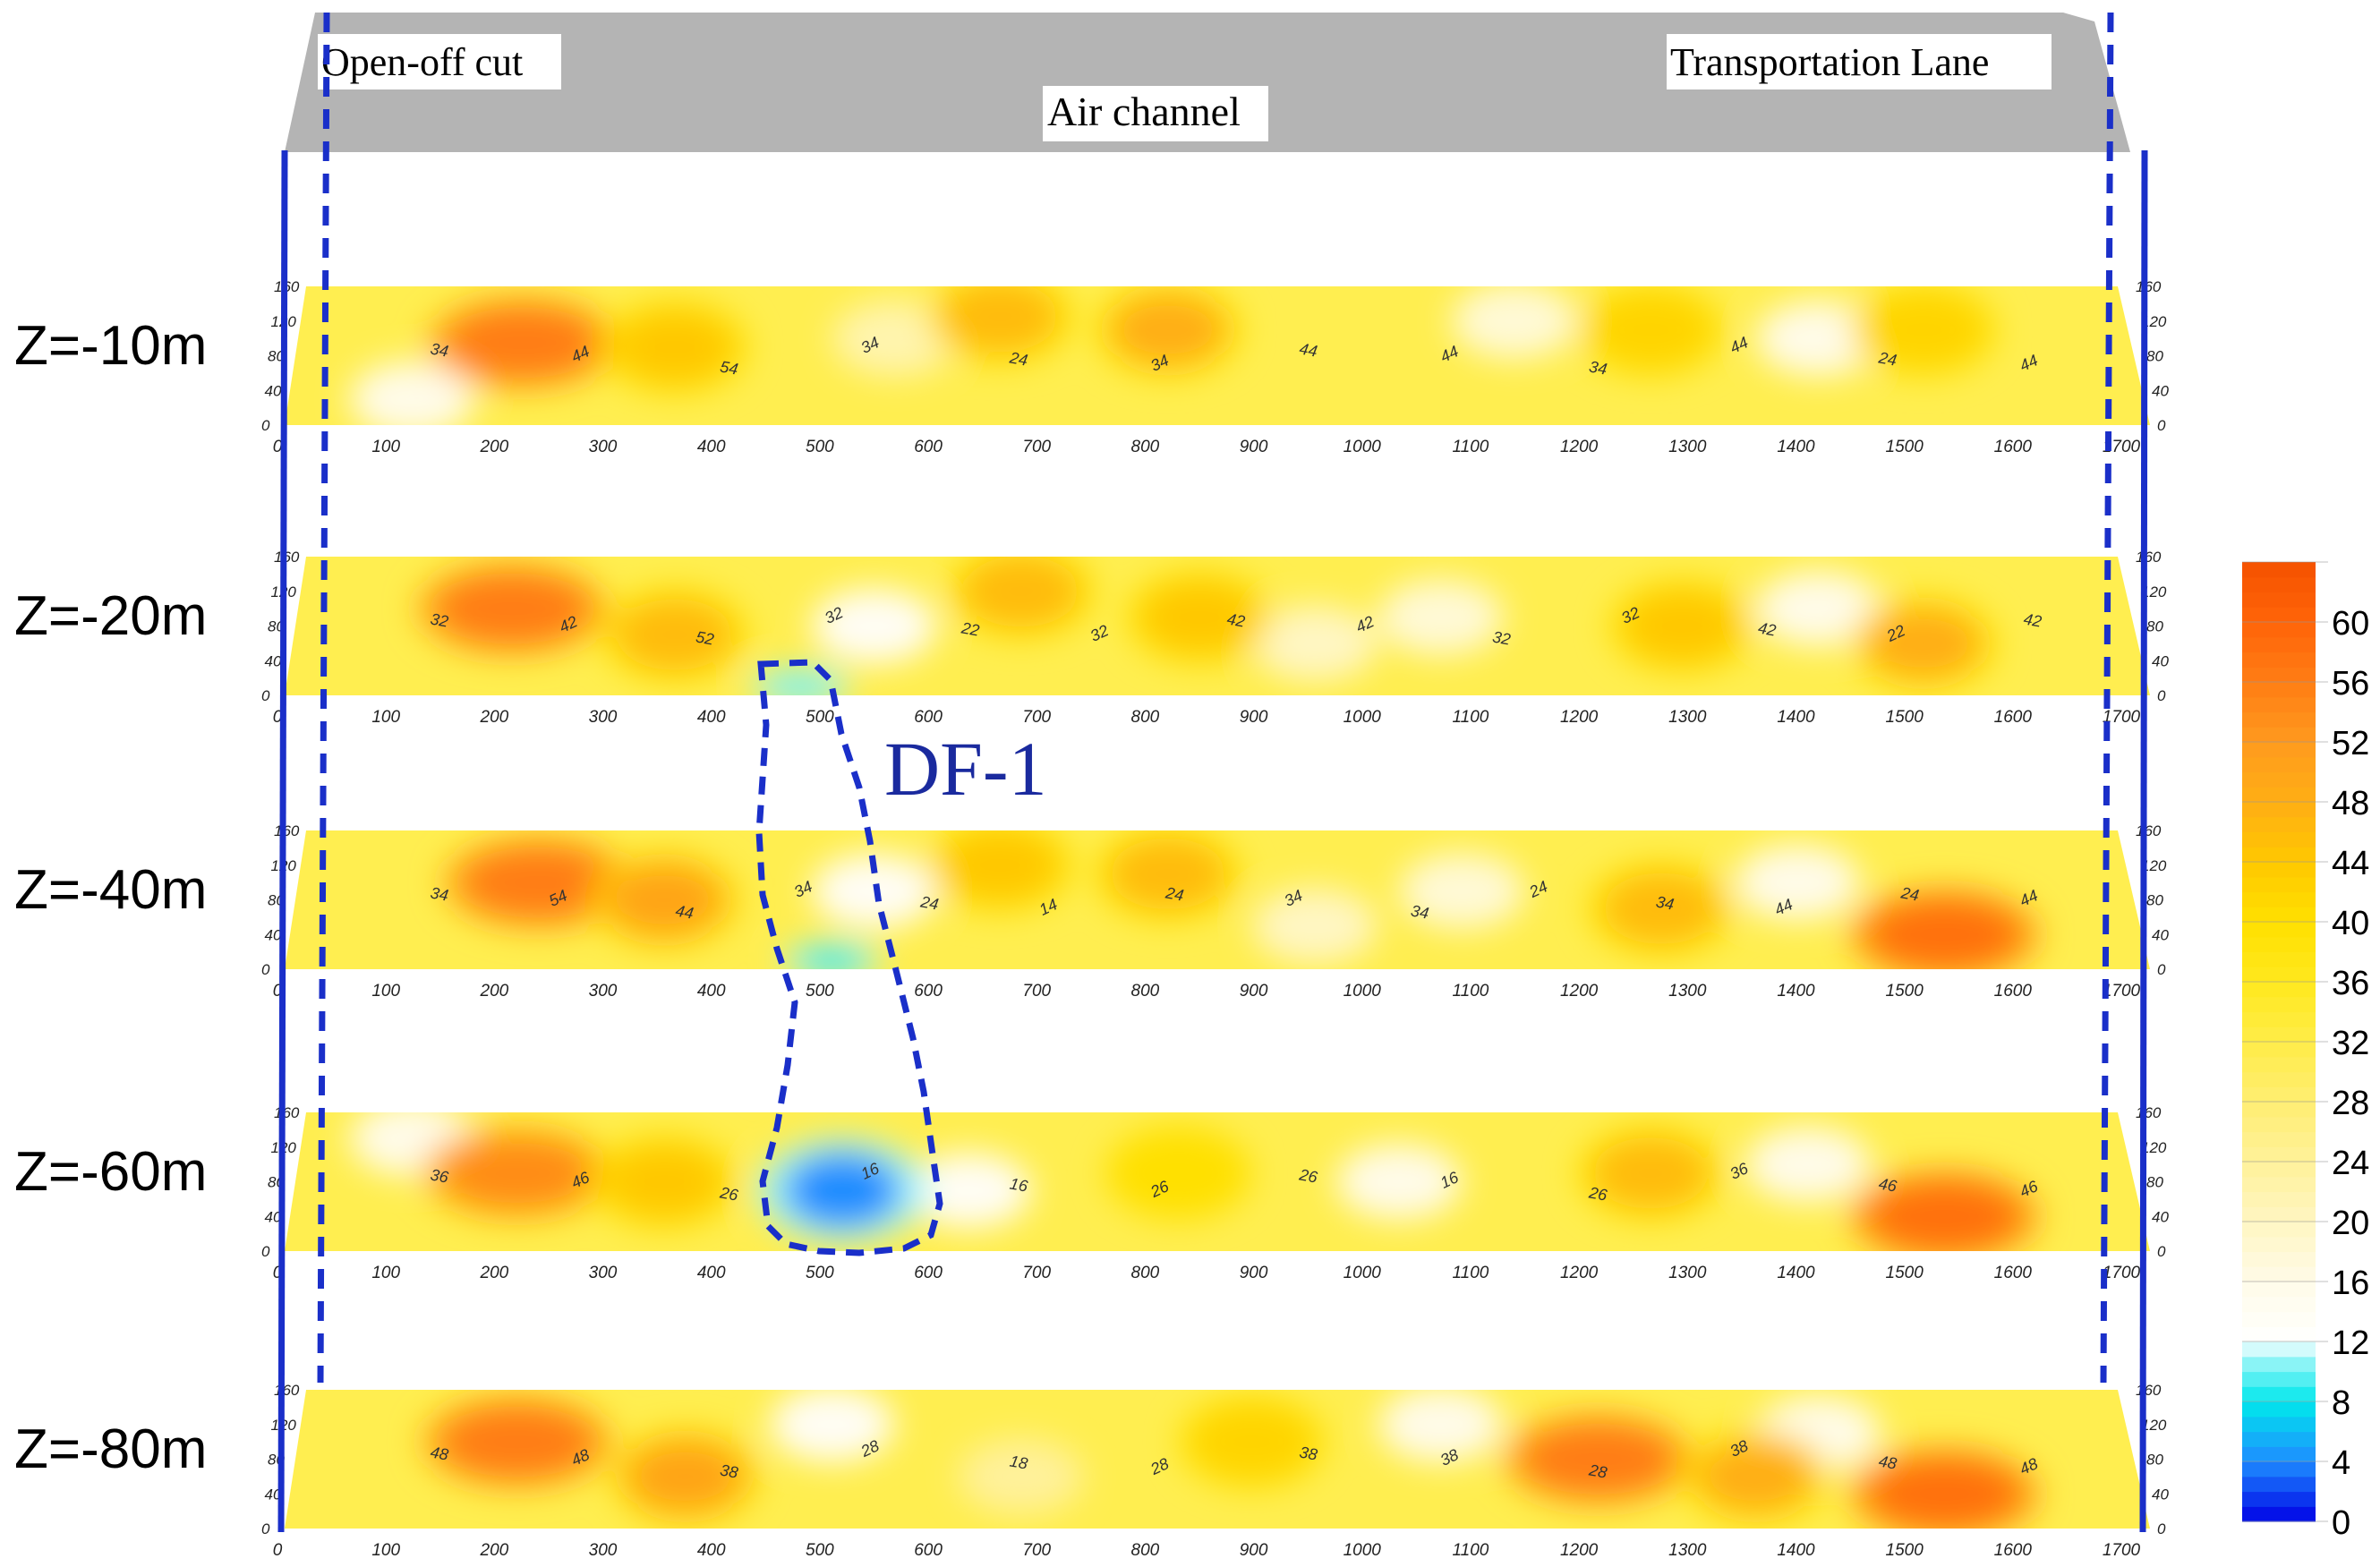 This screenshot has width=2380, height=1567. What do you see at coordinates (111, 890) in the screenshot?
I see `depth-label: Z=-40m` at bounding box center [111, 890].